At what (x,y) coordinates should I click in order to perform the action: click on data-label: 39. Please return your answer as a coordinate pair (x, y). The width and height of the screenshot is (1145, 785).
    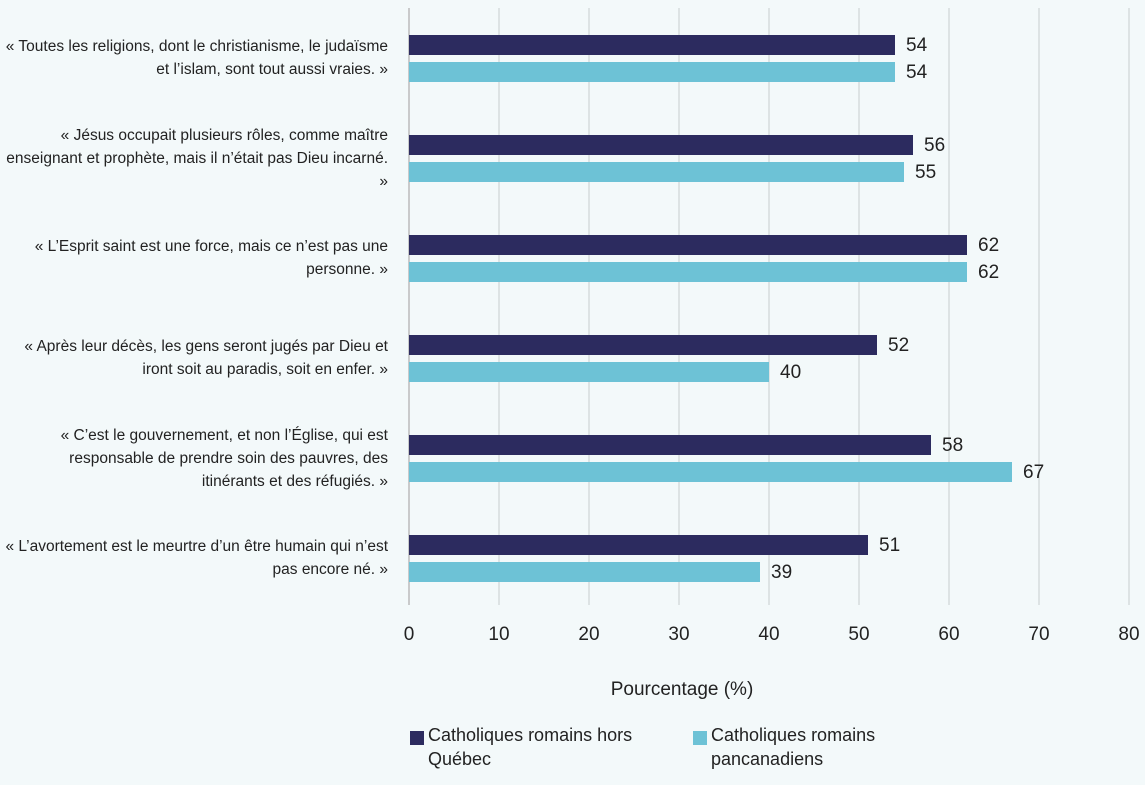
    Looking at the image, I should click on (781, 572).